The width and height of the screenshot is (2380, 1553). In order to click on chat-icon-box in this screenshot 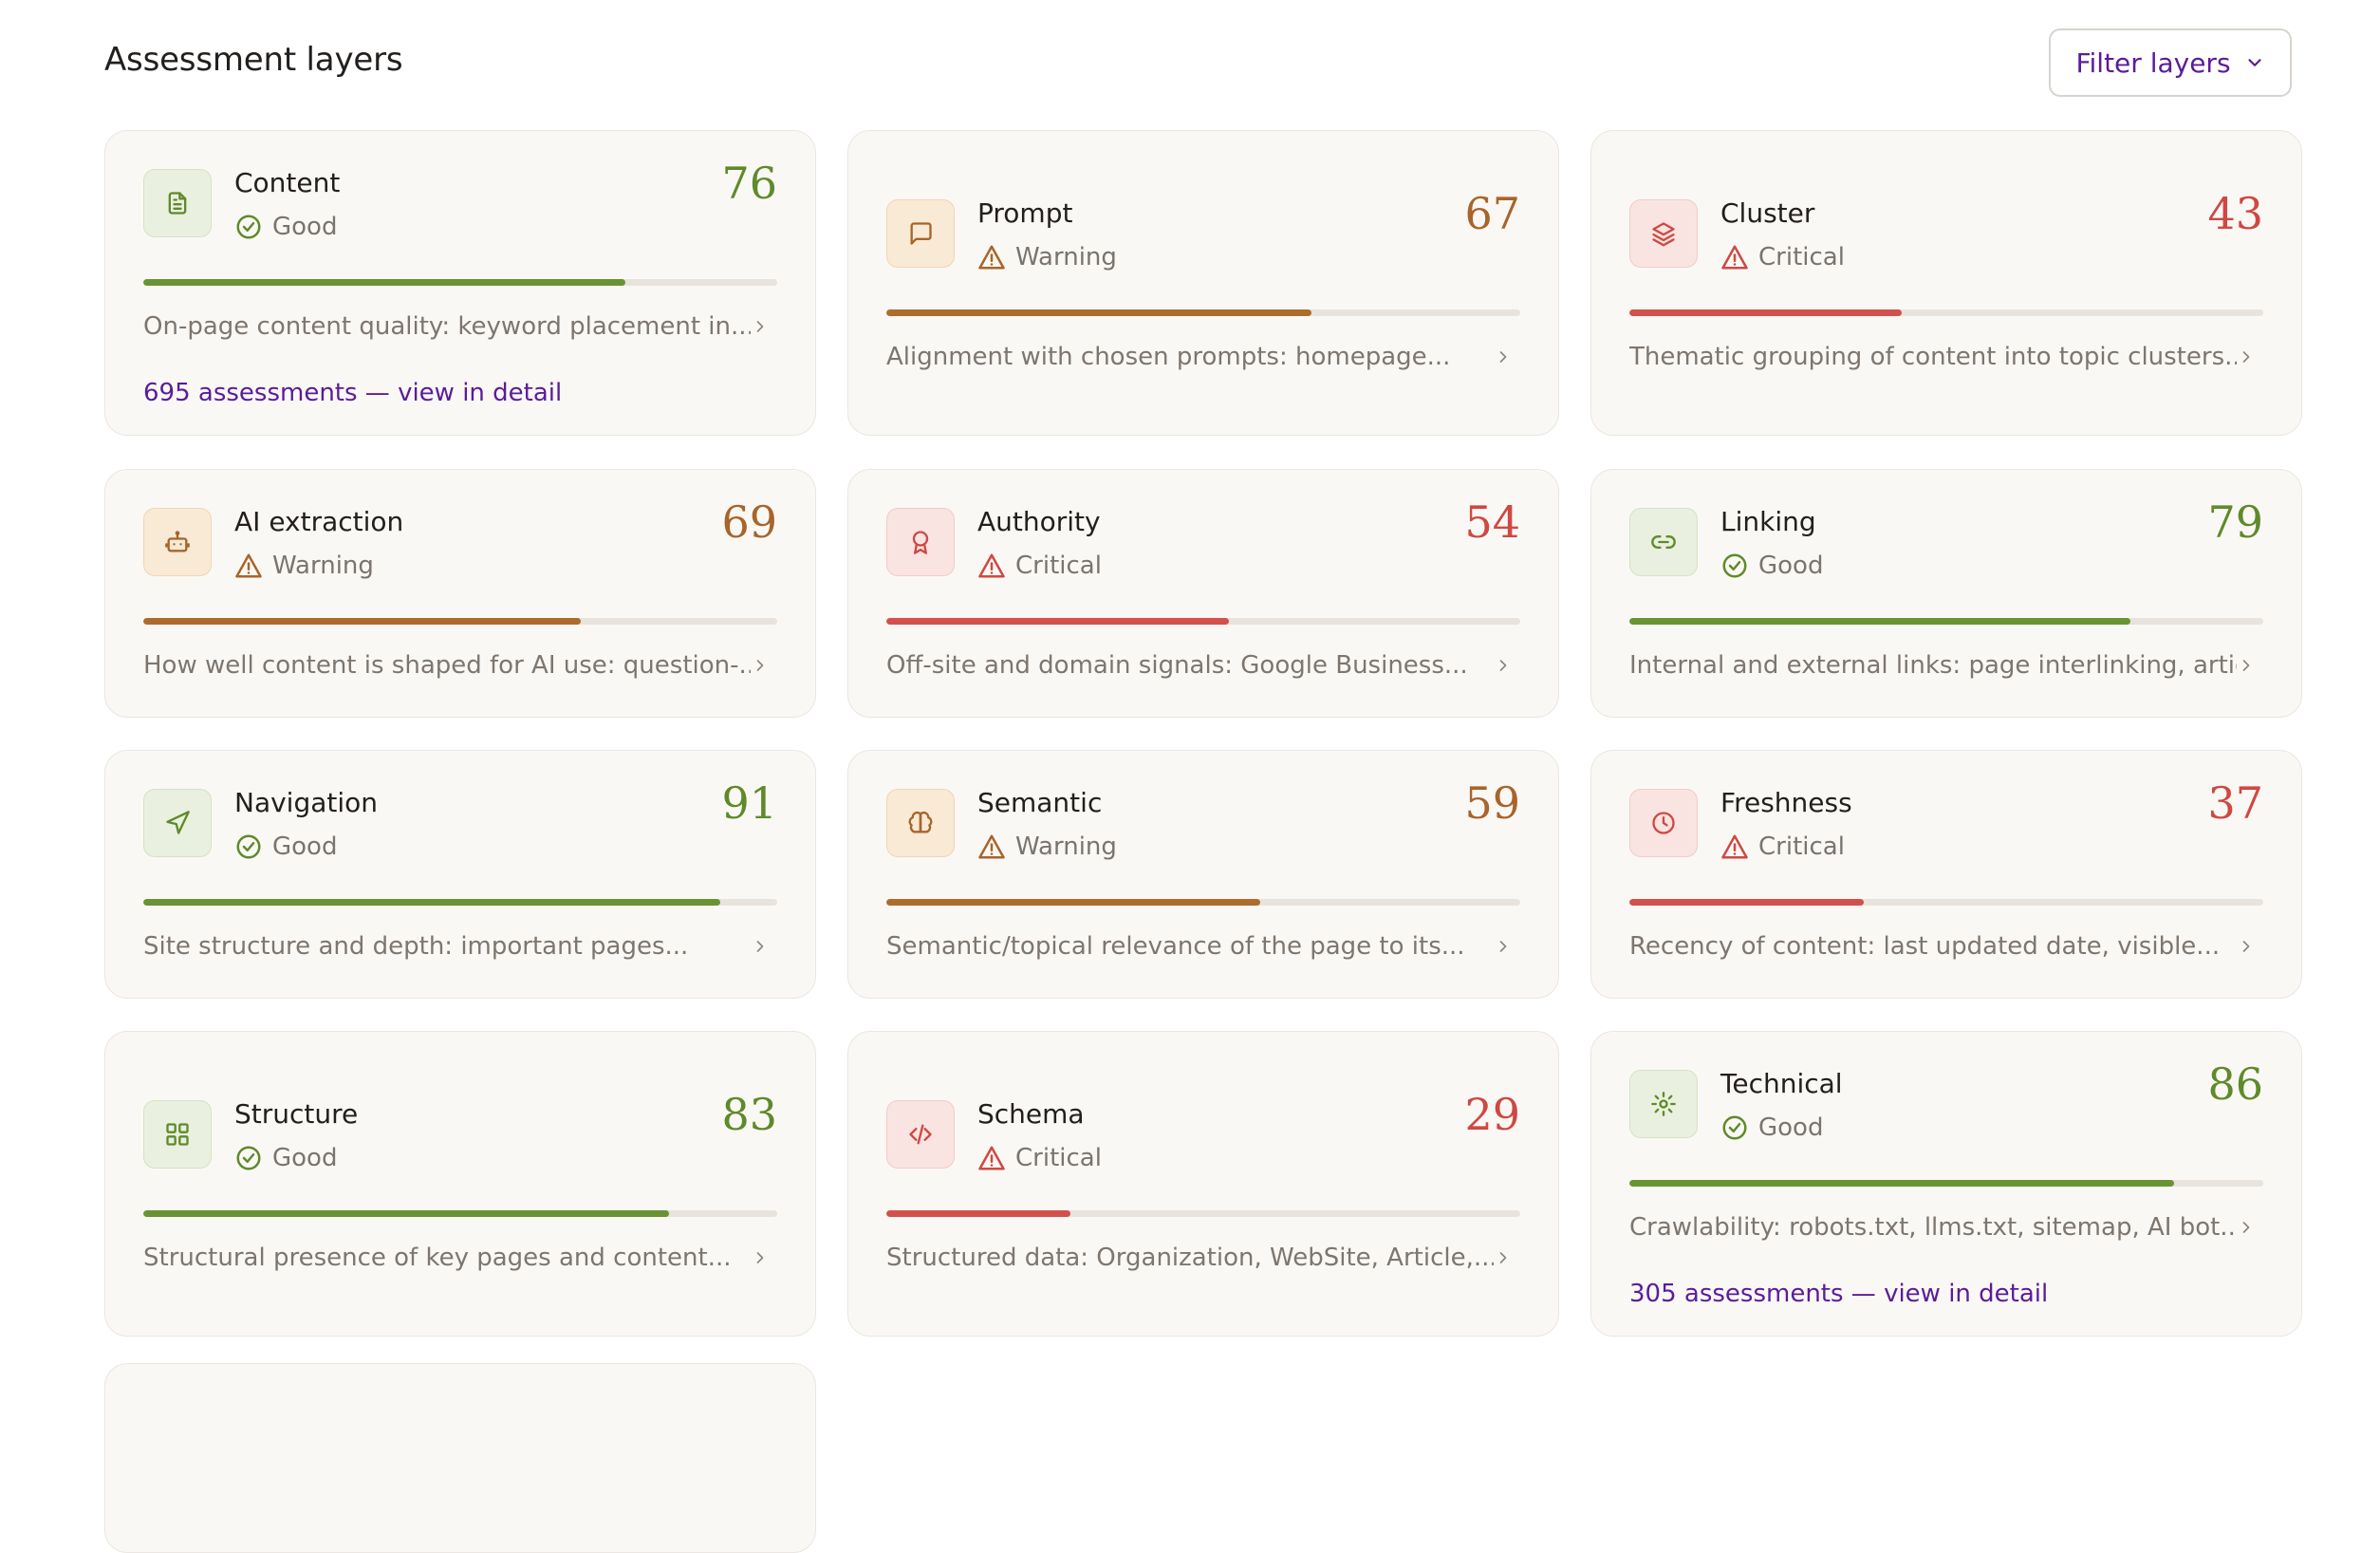, I will do `click(920, 233)`.